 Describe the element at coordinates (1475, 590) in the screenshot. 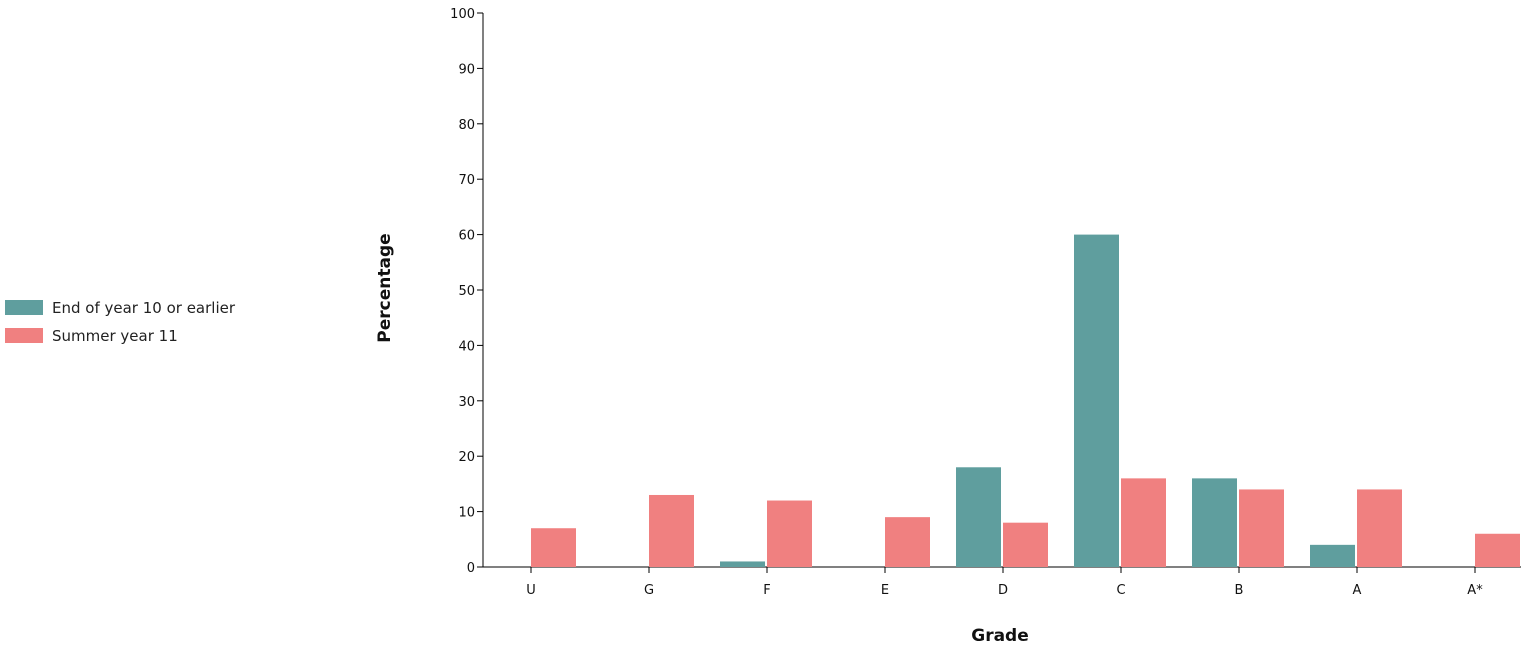

I see `x-tick-label: A*` at that location.